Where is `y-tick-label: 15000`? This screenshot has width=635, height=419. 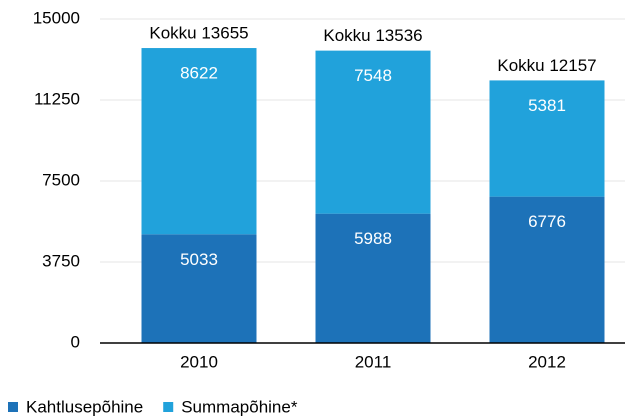
y-tick-label: 15000 is located at coordinates (56, 17).